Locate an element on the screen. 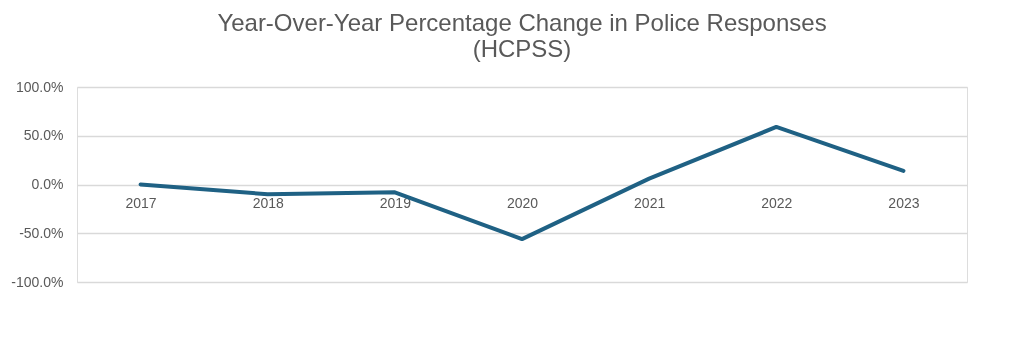 The width and height of the screenshot is (1024, 342). y-tick-label: -50.0% is located at coordinates (41, 232).